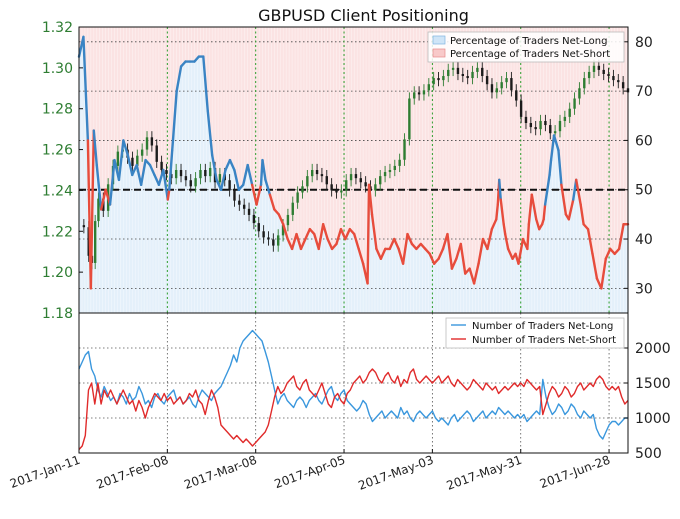 This screenshot has height=519, width=680. What do you see at coordinates (535, 333) in the screenshot?
I see `bottom-legend-box` at bounding box center [535, 333].